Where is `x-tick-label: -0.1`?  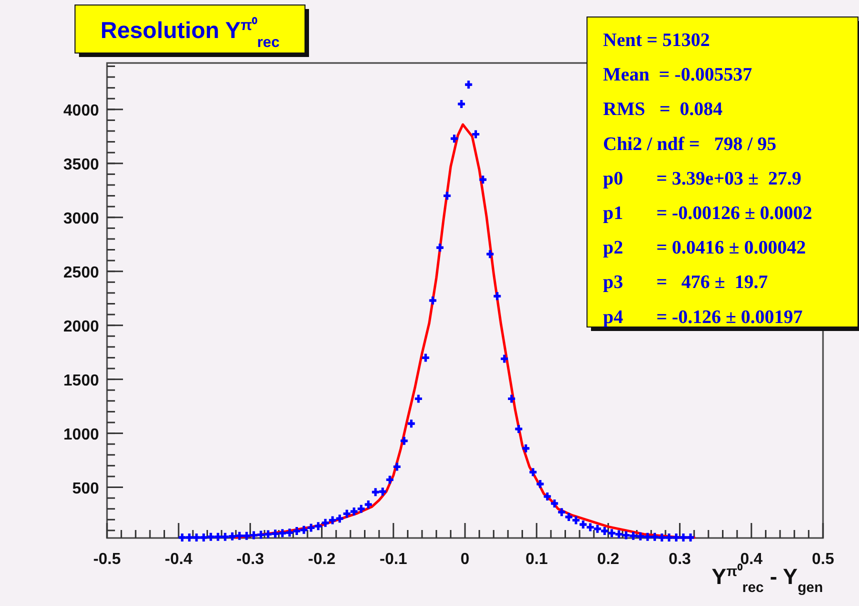 x-tick-label: -0.1 is located at coordinates (394, 559).